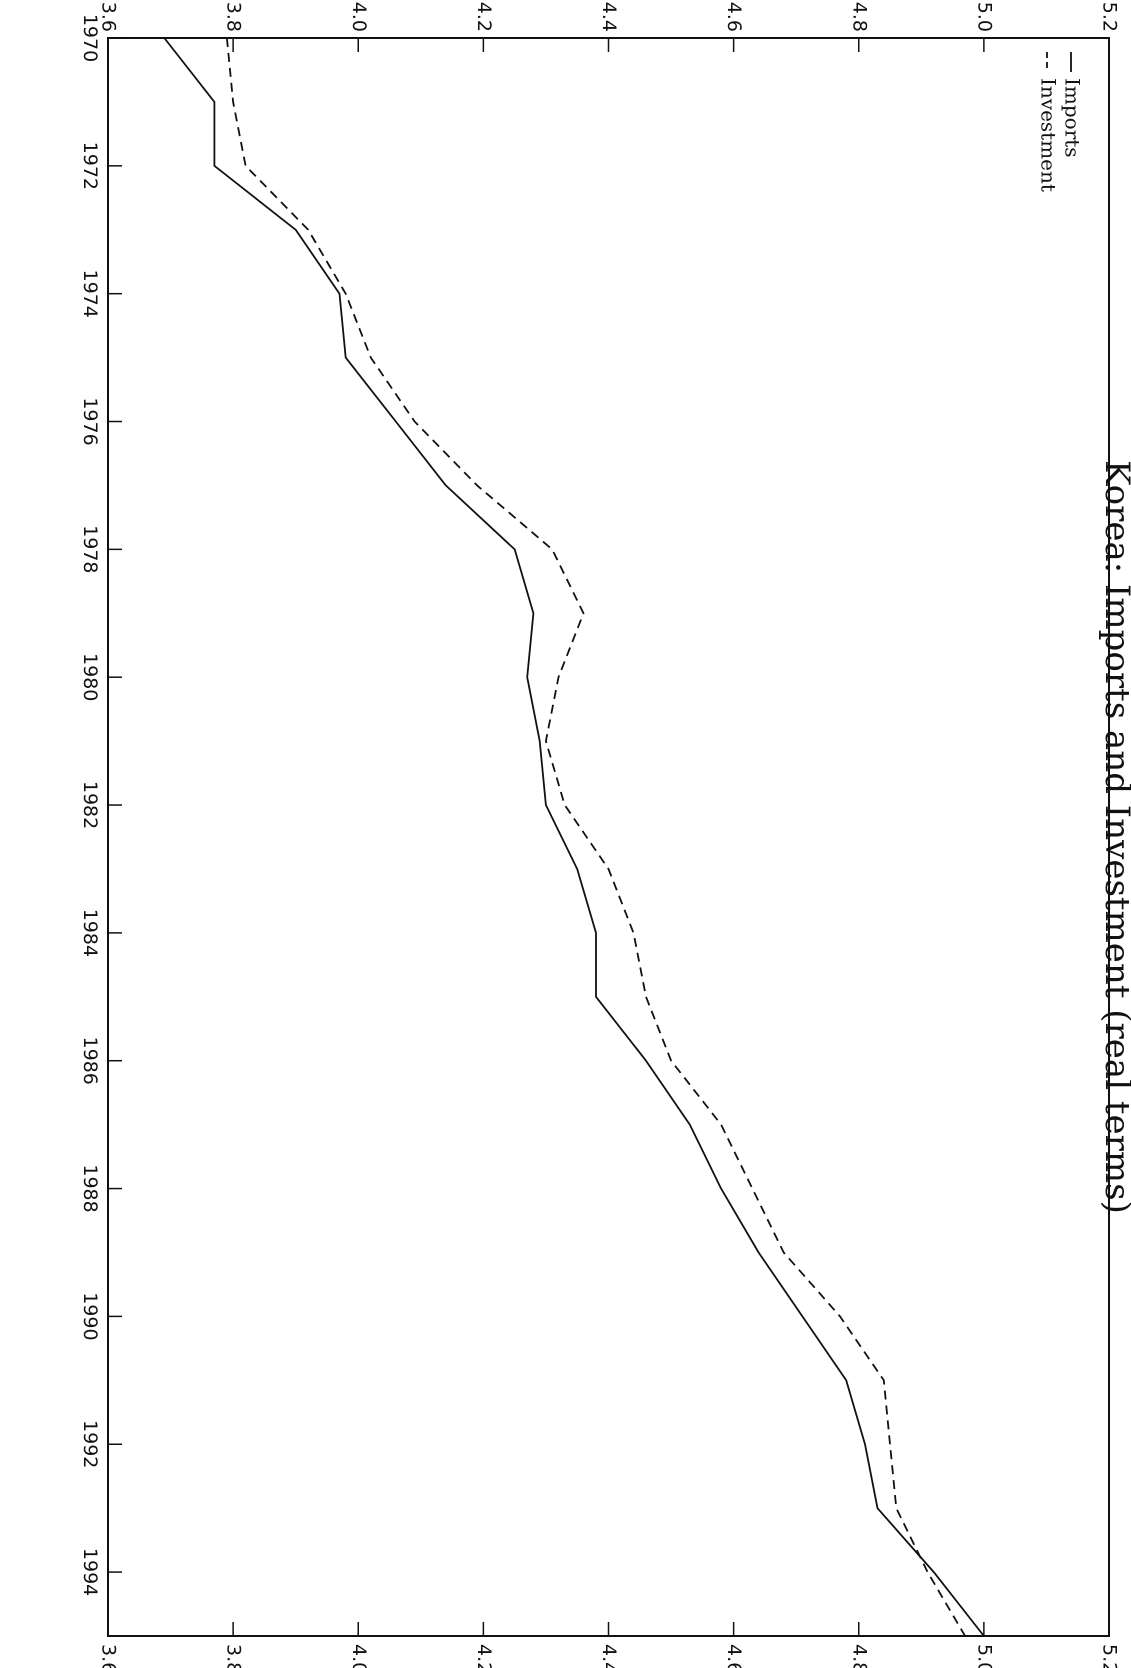 This screenshot has width=1131, height=1668. I want to click on y-tick-label-left: 3.6, so click(109, 17).